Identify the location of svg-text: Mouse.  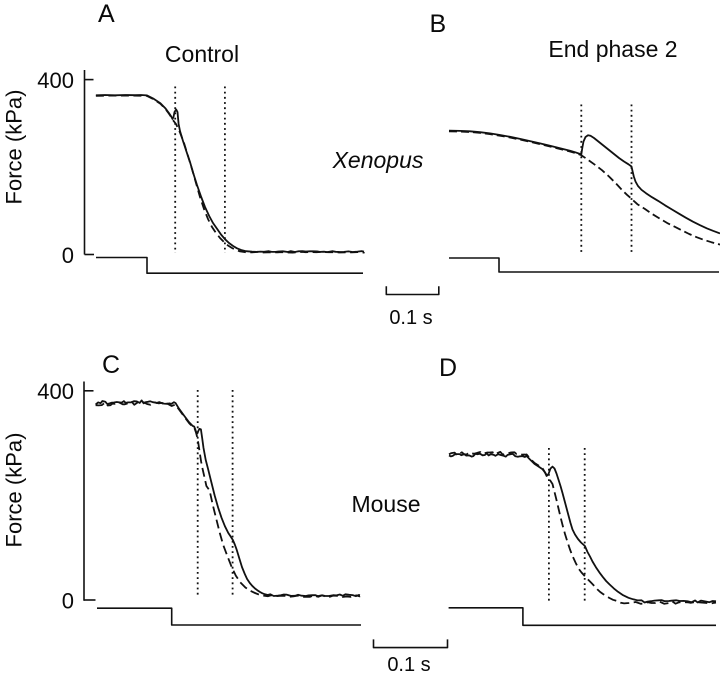
(385, 504).